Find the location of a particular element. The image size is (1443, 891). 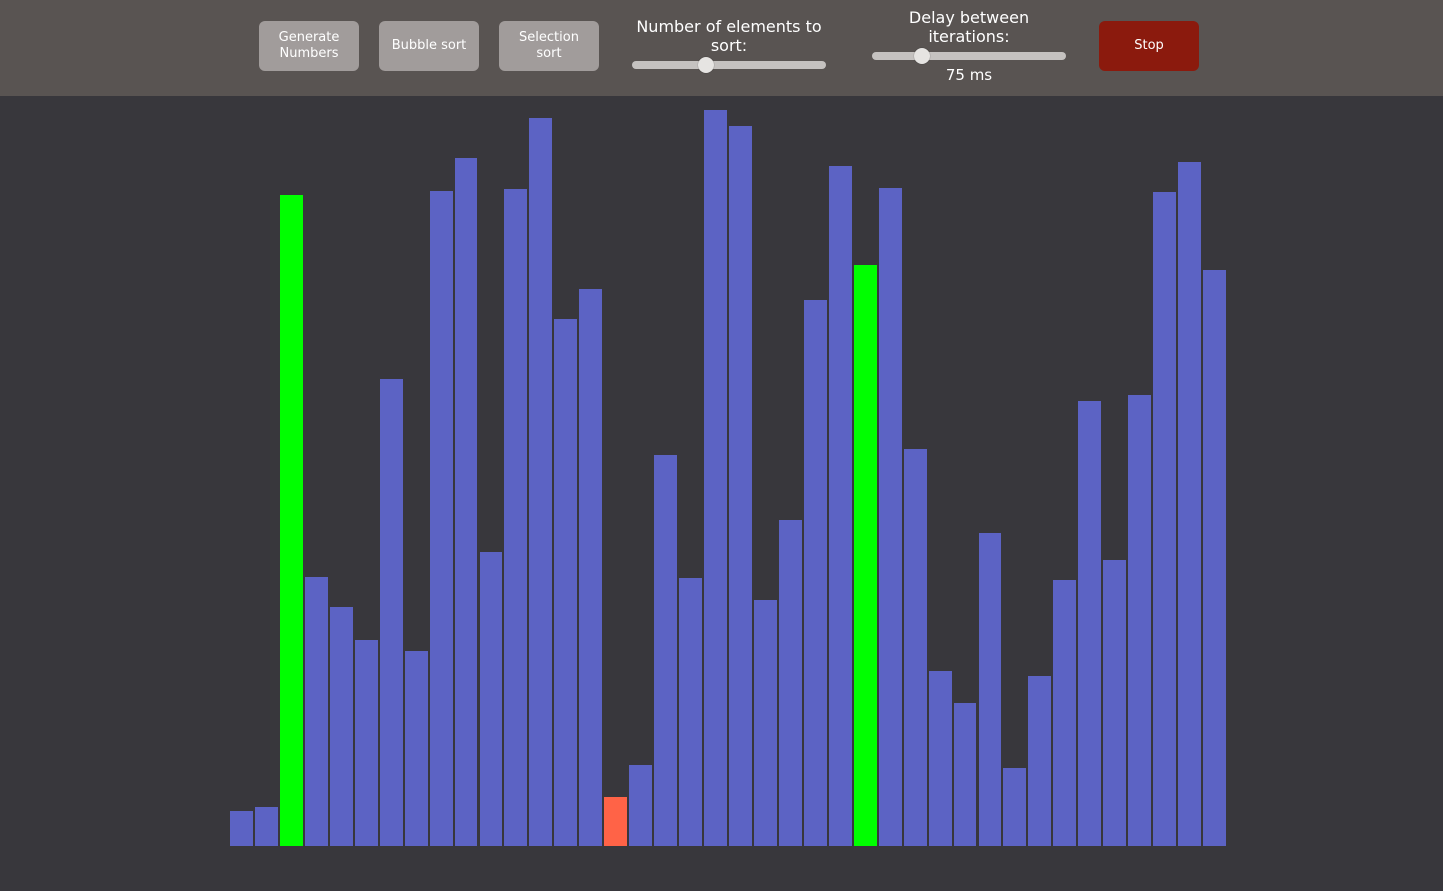

bubble-sort-button: Bubble sort is located at coordinates (429, 46).